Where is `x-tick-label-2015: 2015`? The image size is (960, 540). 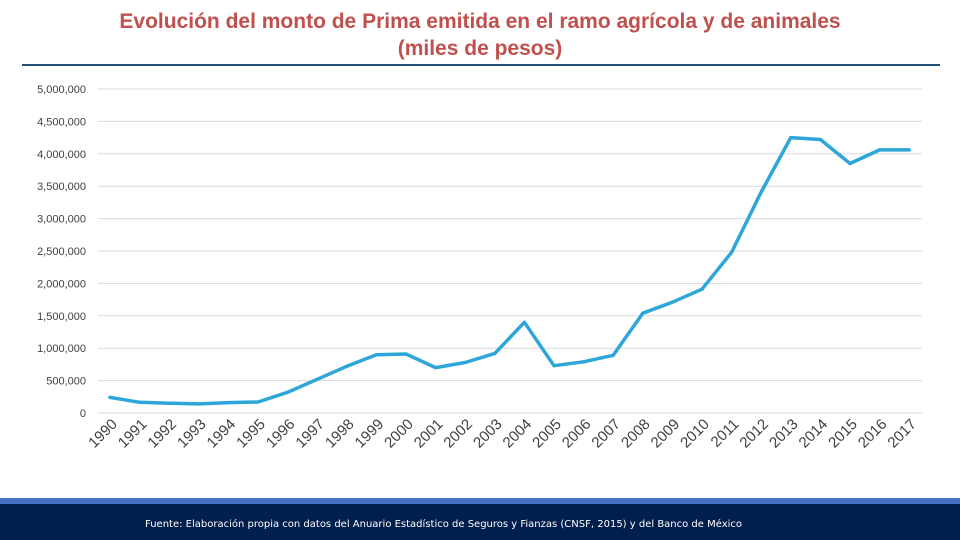 x-tick-label-2015: 2015 is located at coordinates (843, 434).